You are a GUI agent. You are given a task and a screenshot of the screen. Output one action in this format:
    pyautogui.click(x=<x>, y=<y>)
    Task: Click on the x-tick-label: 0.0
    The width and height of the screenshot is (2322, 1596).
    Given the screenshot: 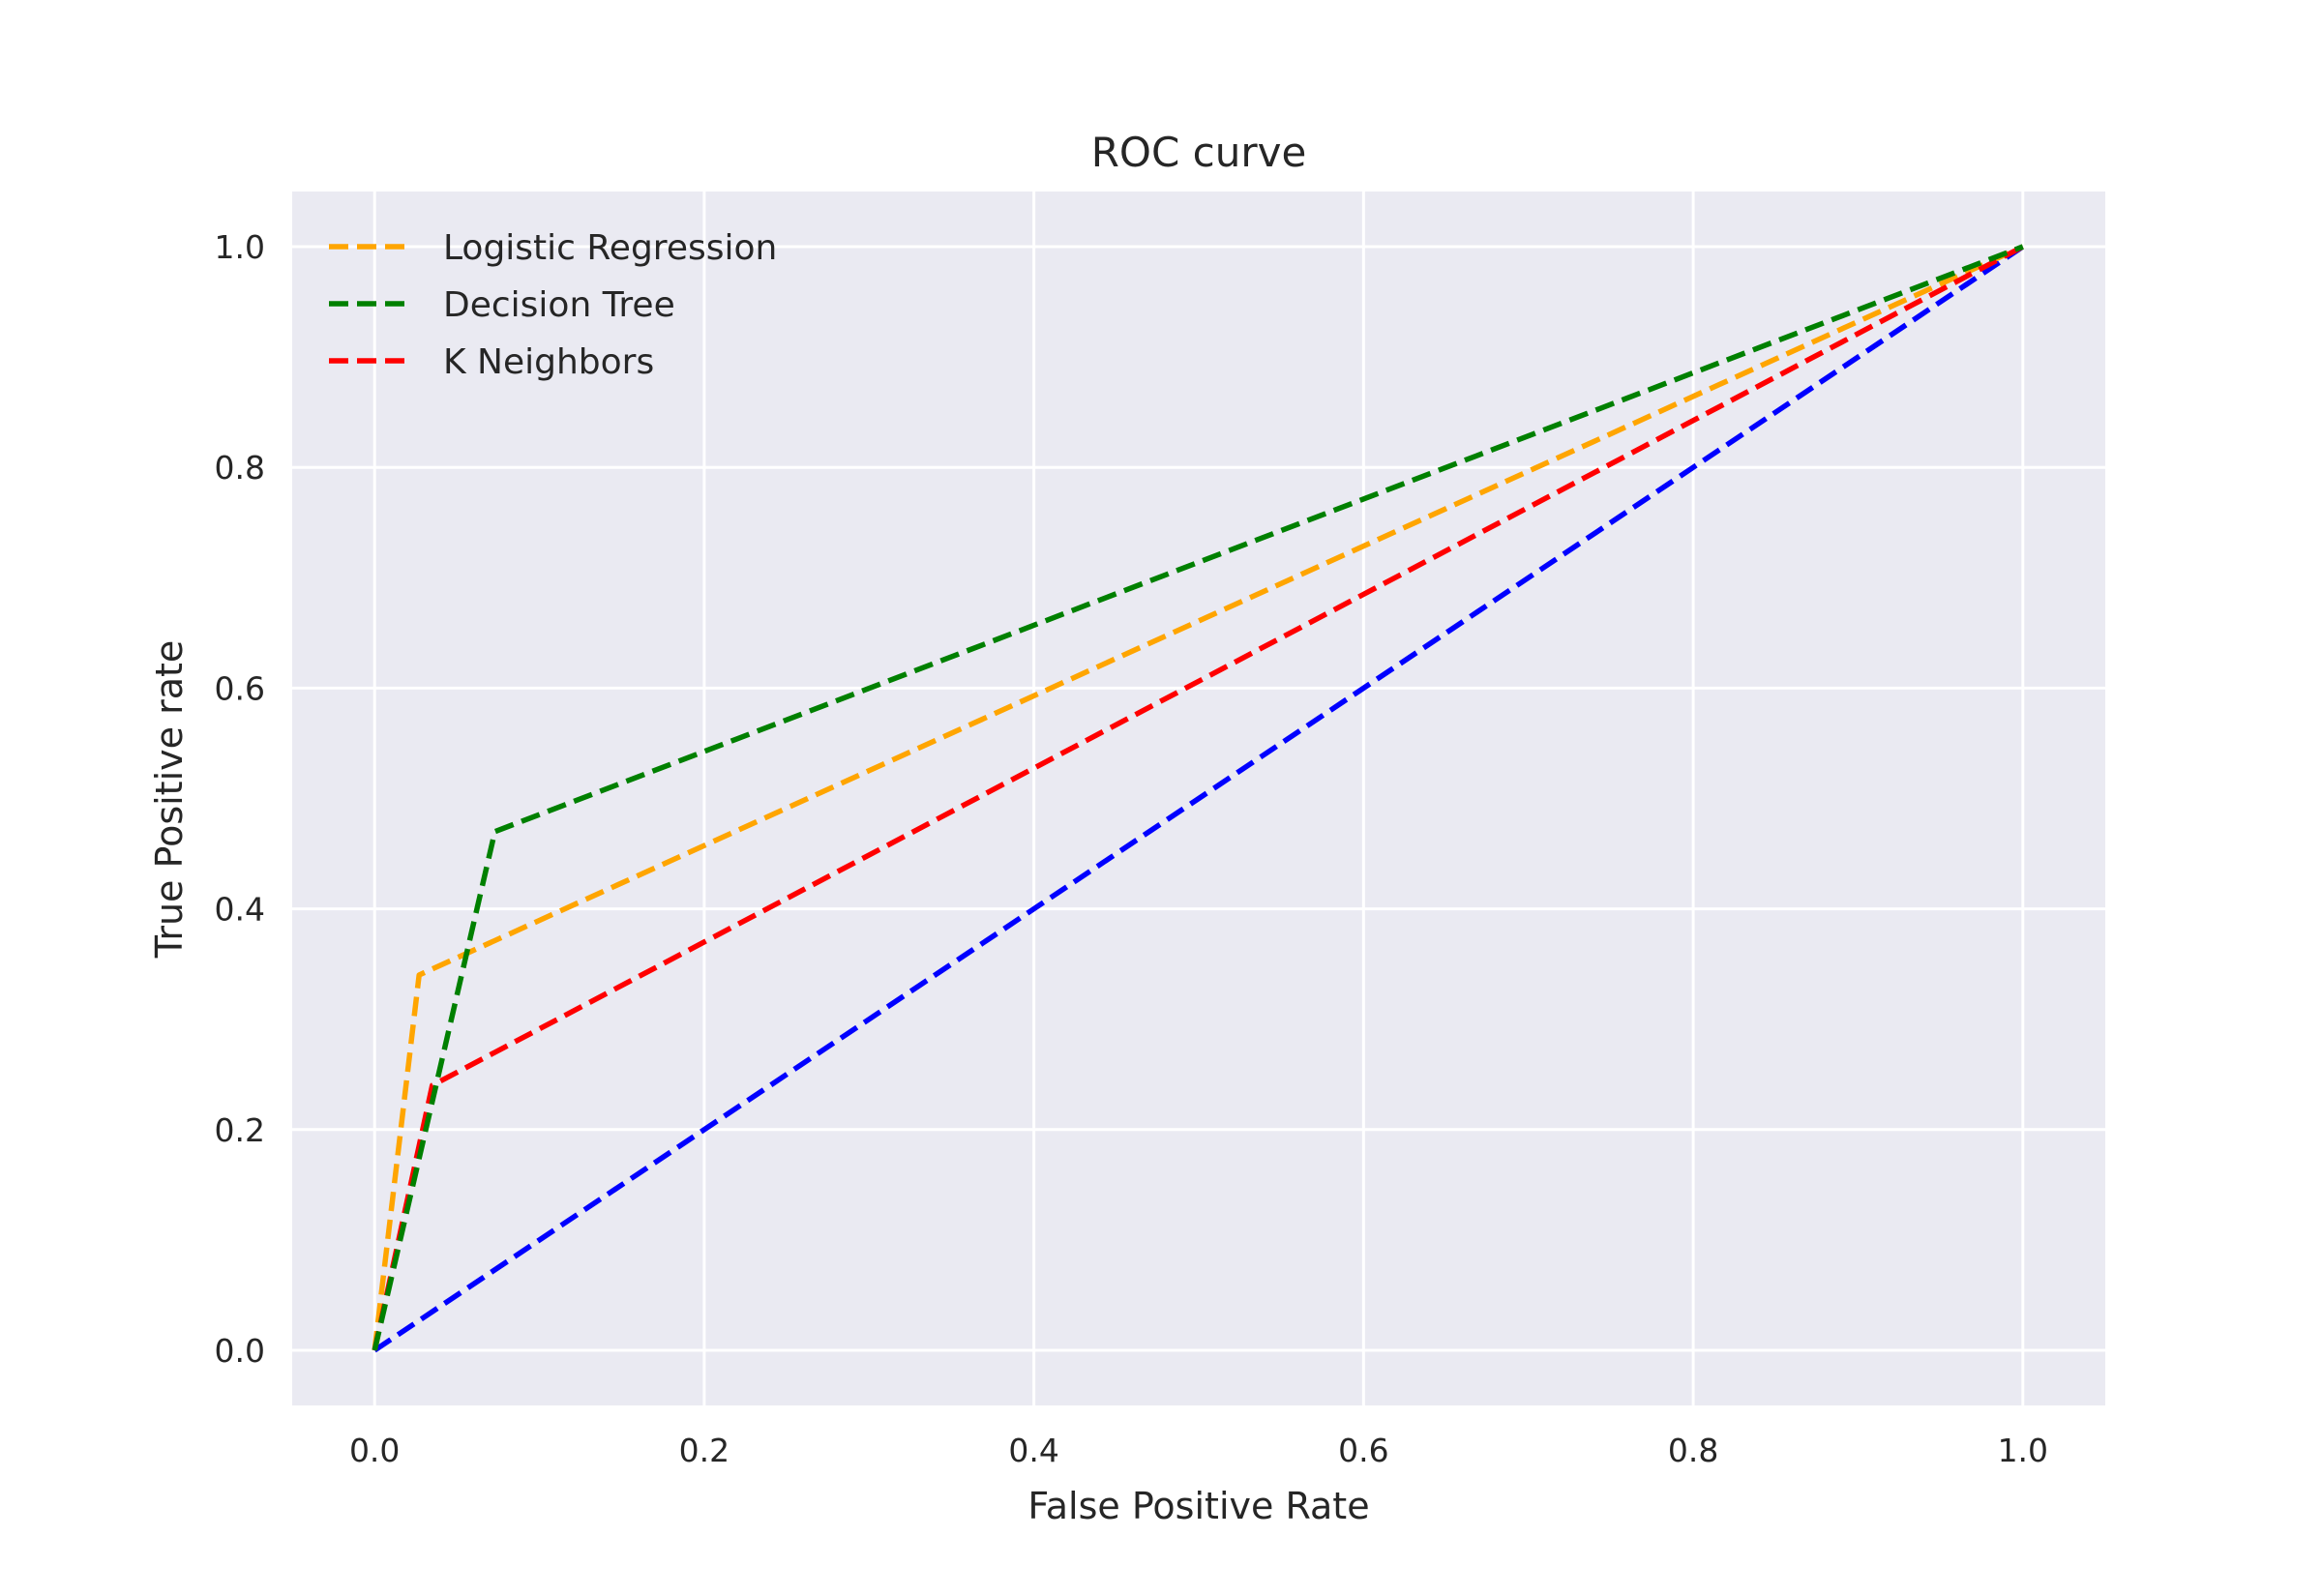 What is the action you would take?
    pyautogui.click(x=374, y=1450)
    